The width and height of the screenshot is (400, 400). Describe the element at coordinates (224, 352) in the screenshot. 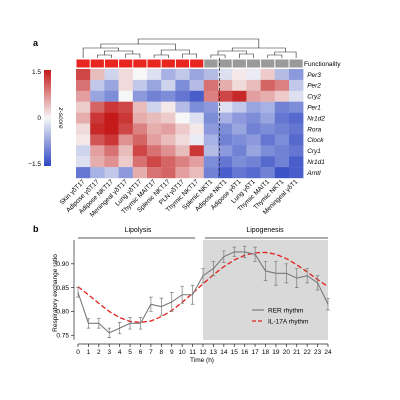

I see `x-tick-label: 14` at that location.